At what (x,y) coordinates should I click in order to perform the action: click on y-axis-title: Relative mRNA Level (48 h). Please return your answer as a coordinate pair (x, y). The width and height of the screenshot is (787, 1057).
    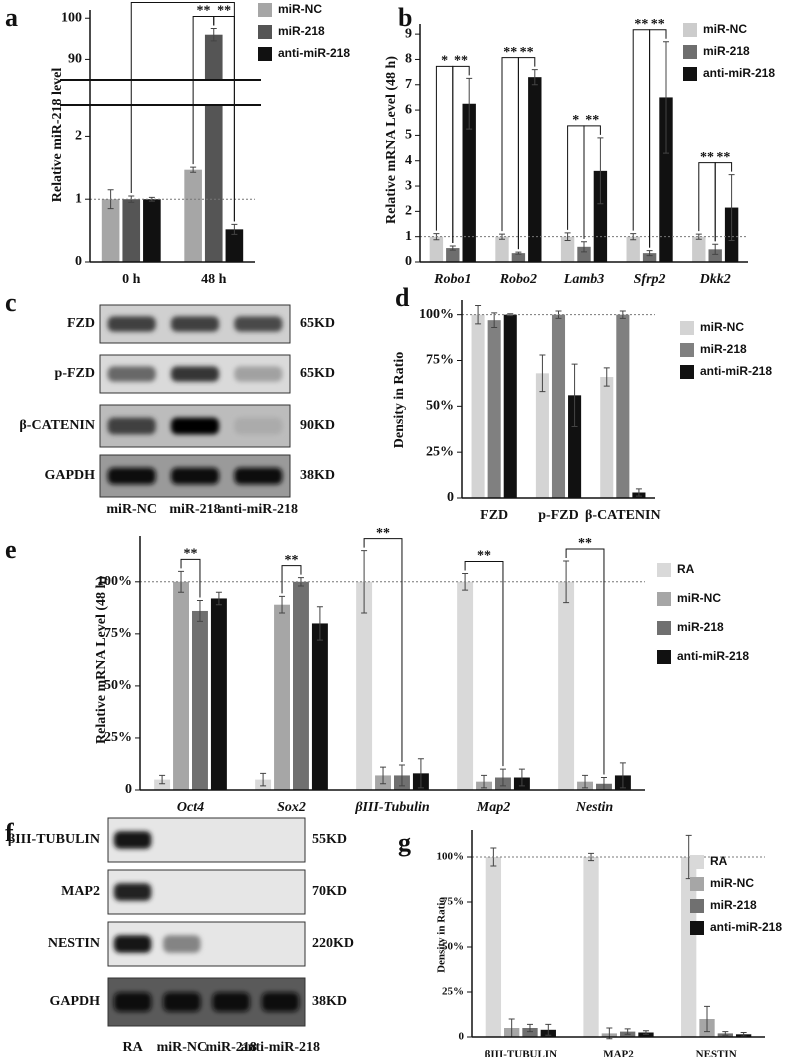
    Looking at the image, I should click on (101, 660).